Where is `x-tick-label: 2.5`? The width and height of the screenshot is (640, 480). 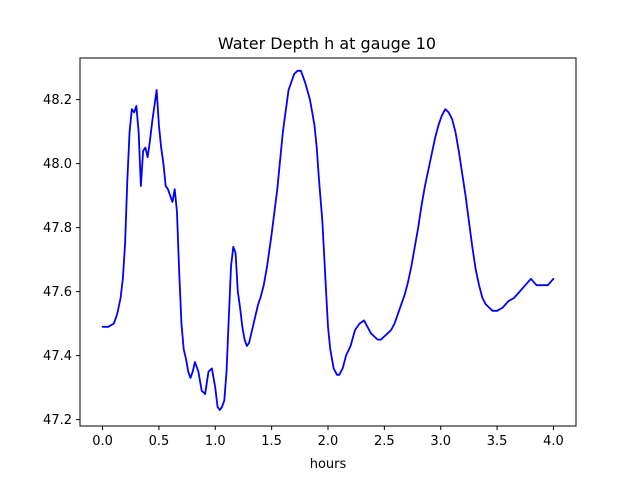 x-tick-label: 2.5 is located at coordinates (384, 441).